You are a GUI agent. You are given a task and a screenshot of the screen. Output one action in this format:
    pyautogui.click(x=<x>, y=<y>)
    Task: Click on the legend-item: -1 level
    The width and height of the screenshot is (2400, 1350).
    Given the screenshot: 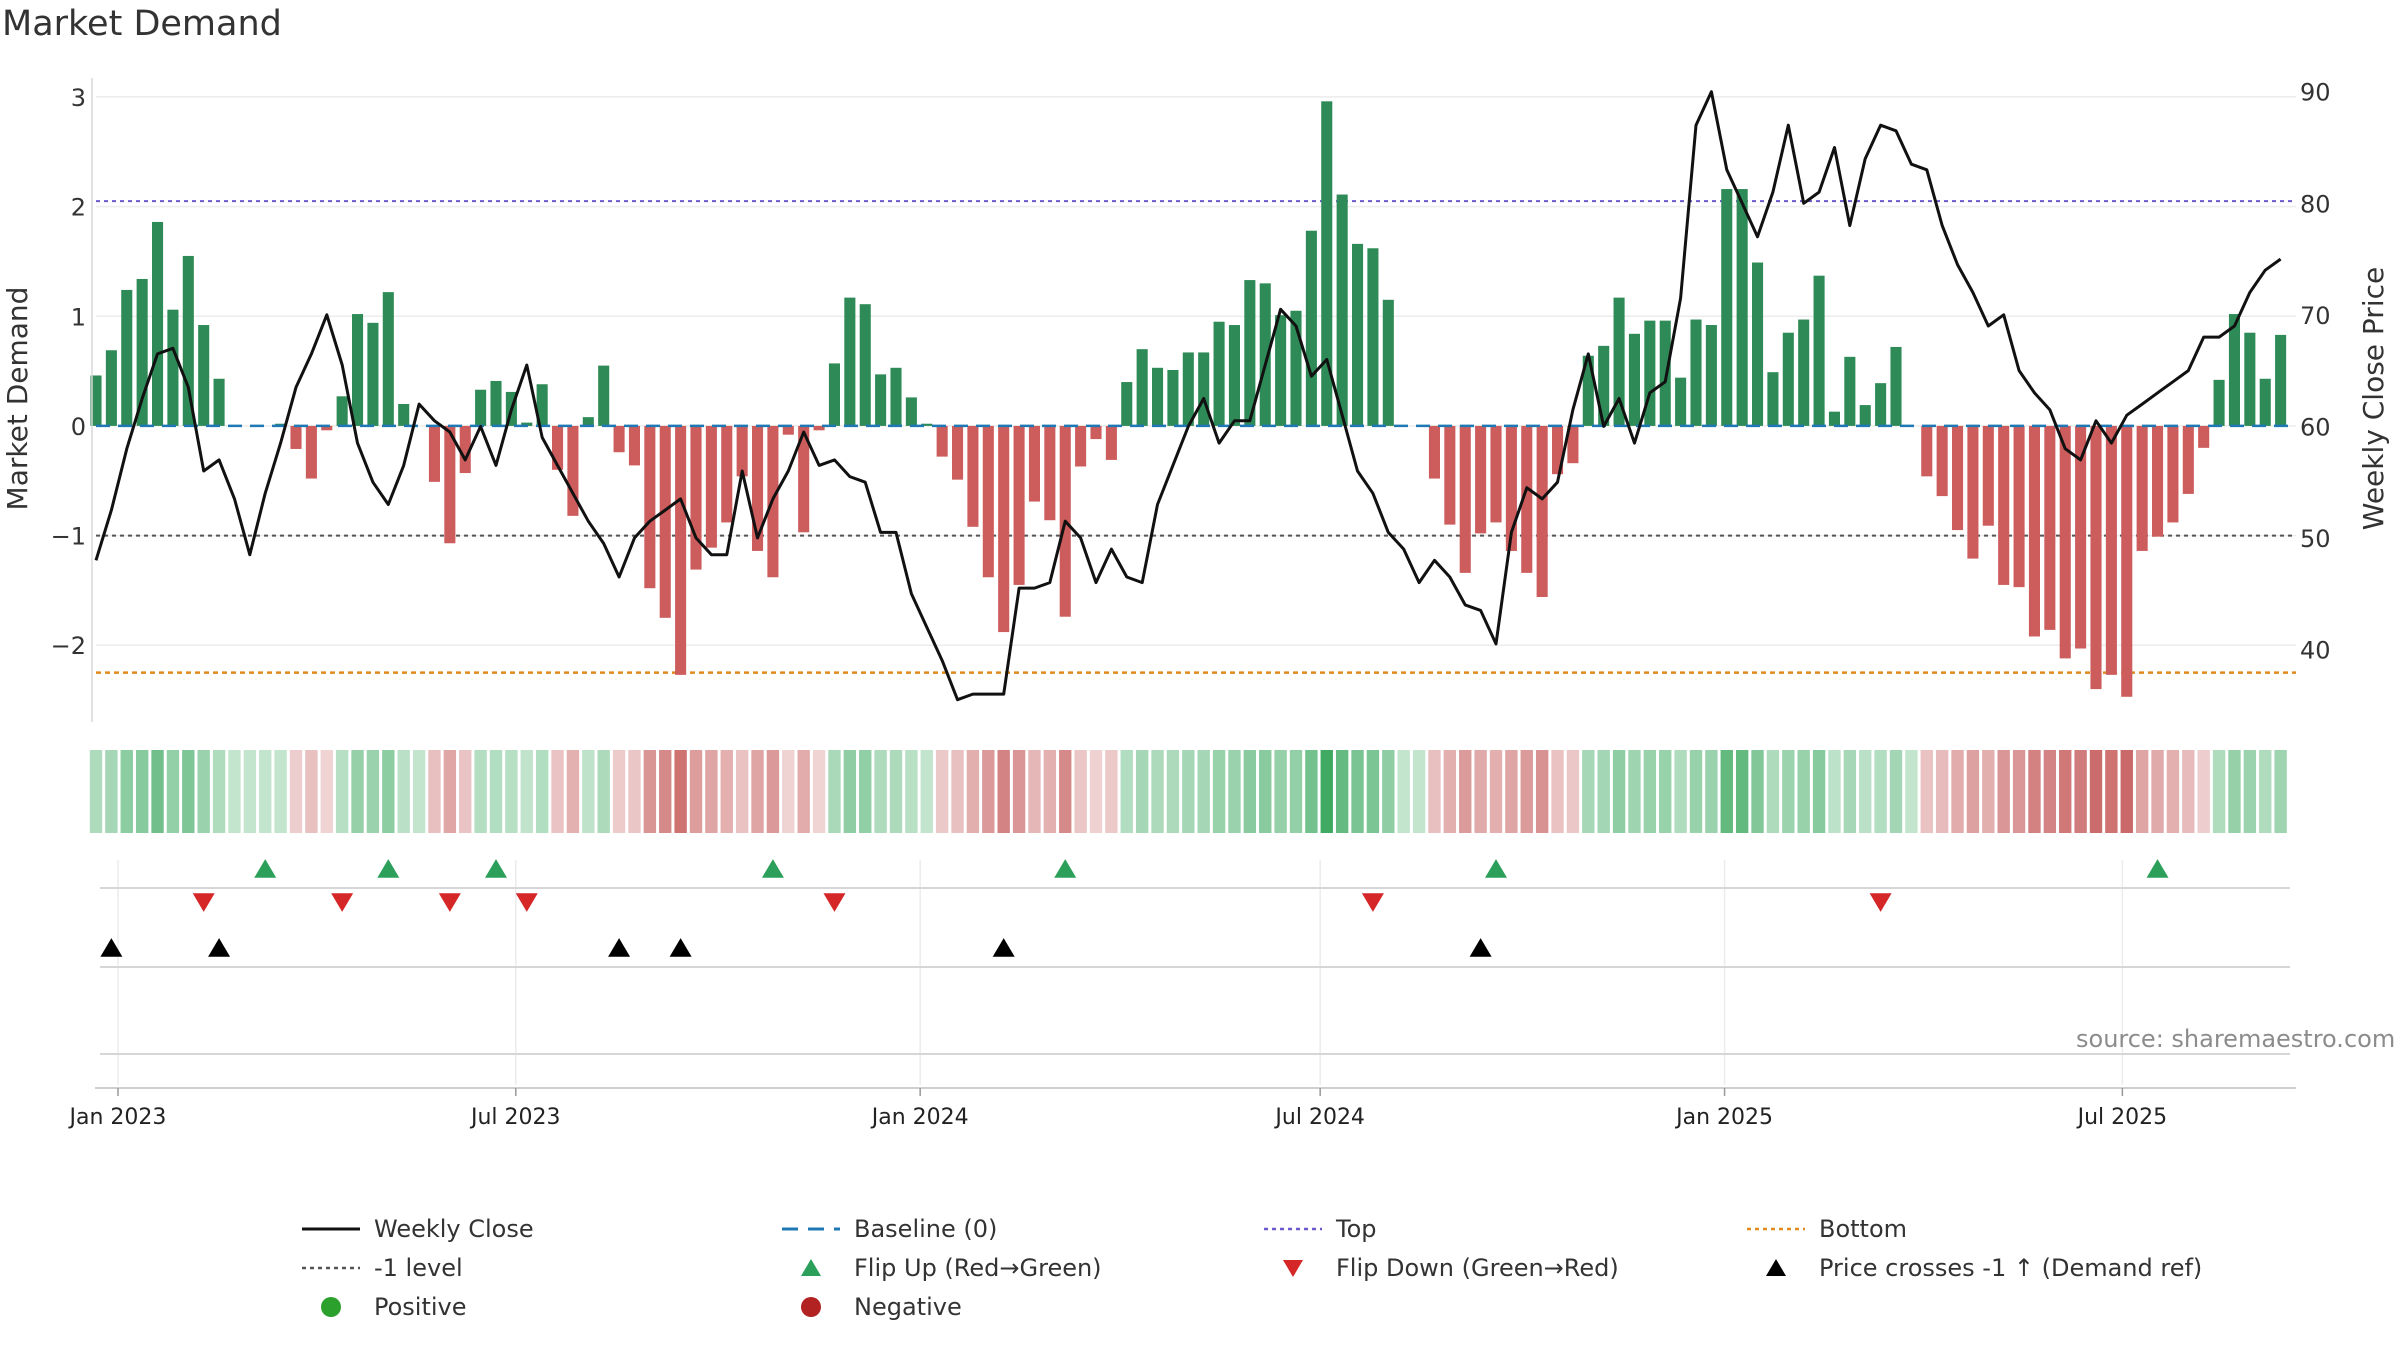 What is the action you would take?
    pyautogui.click(x=381, y=1268)
    